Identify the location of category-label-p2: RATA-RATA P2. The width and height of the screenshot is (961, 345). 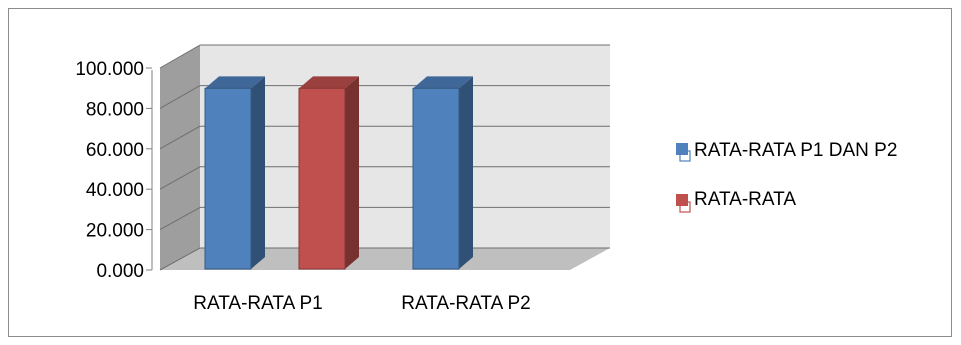
(466, 303).